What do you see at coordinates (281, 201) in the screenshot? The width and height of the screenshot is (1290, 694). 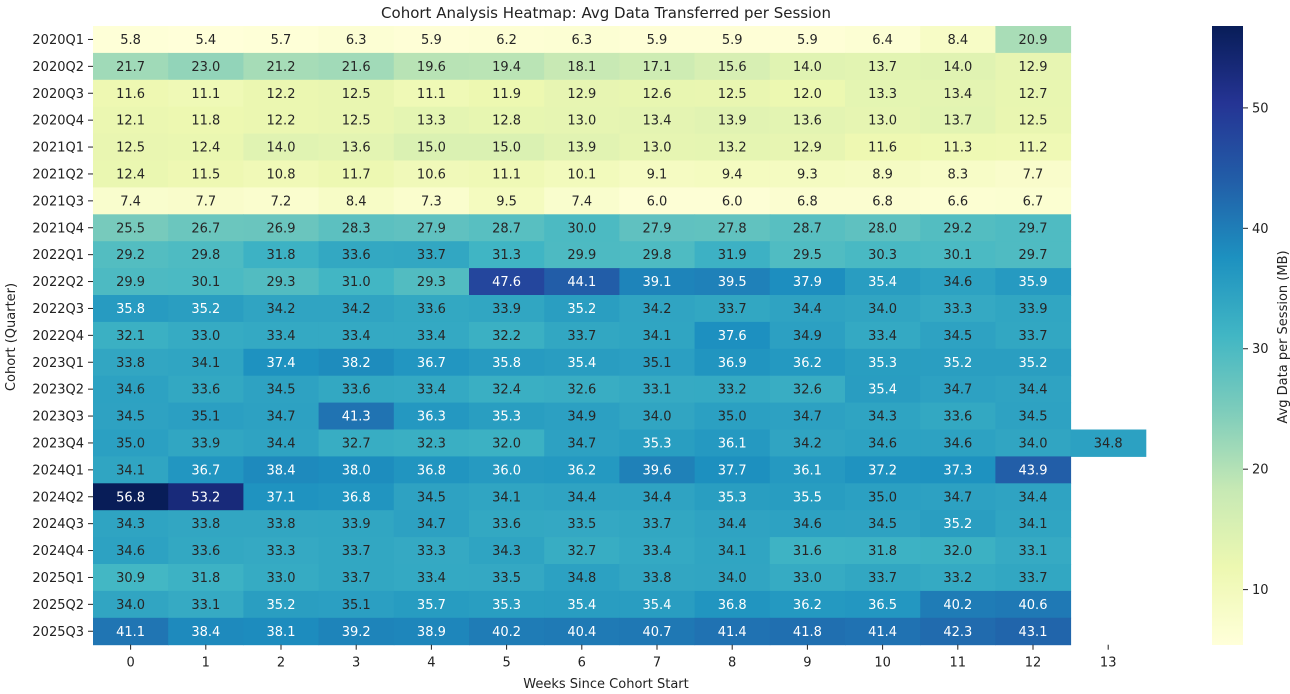 I see `heatmap-cell-label: 7.2` at bounding box center [281, 201].